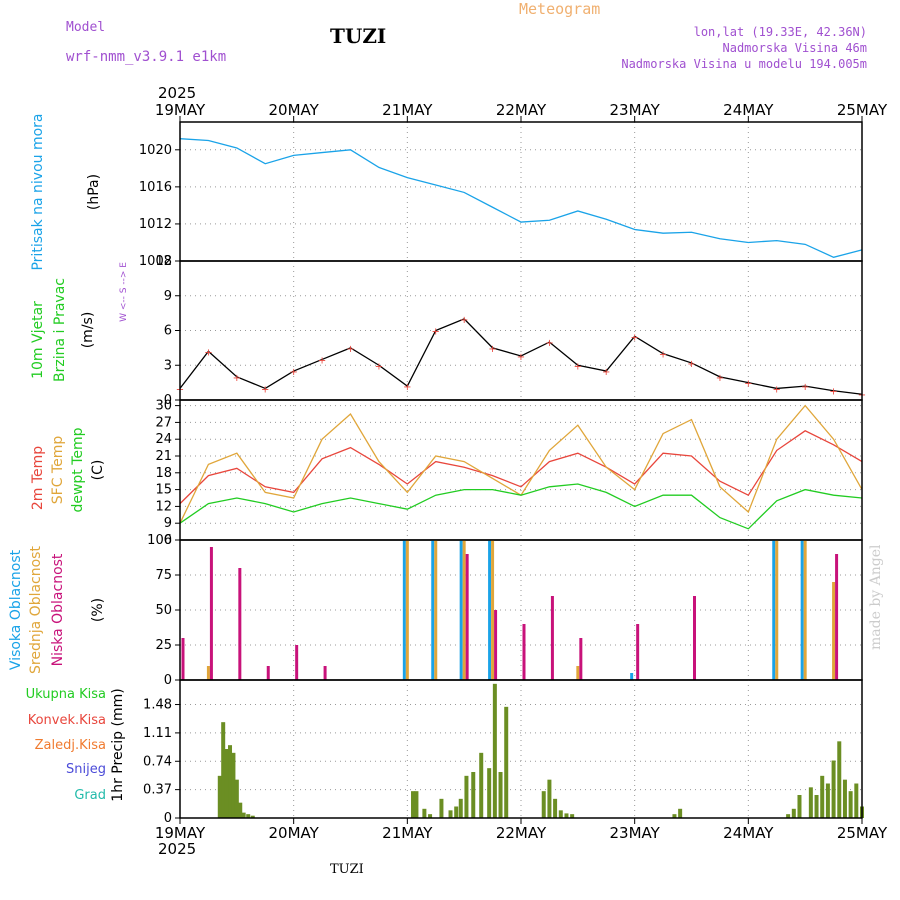 The width and height of the screenshot is (900, 900). What do you see at coordinates (86, 769) in the screenshot?
I see `precip-legend-entry: Snijeg` at bounding box center [86, 769].